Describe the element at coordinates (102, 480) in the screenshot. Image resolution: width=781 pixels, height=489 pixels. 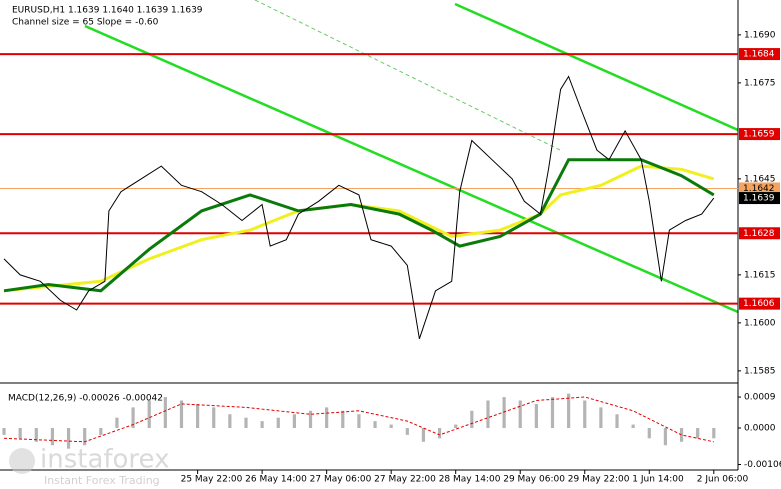
I see `watermark-tagline: Instant Forex Trading` at that location.